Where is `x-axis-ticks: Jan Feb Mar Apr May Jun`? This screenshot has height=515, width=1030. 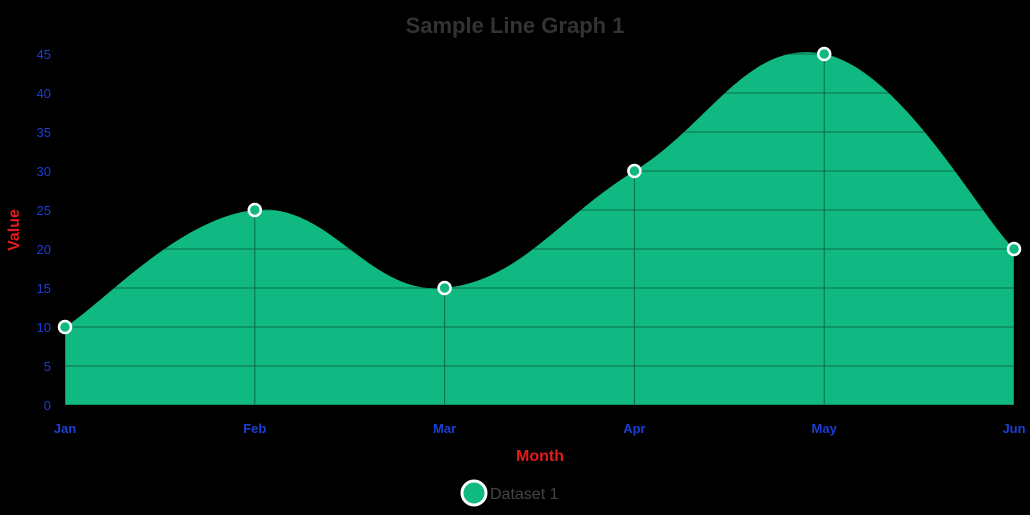 x-axis-ticks: Jan Feb Mar Apr May Jun is located at coordinates (540, 428).